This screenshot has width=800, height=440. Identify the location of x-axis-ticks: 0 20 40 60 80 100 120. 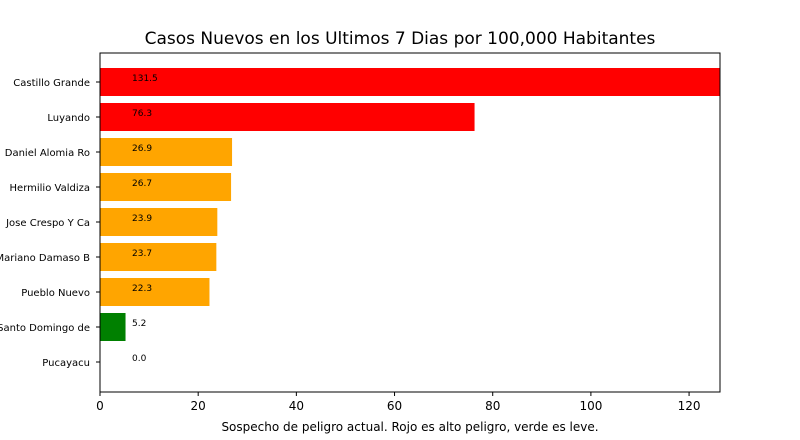
(398, 402).